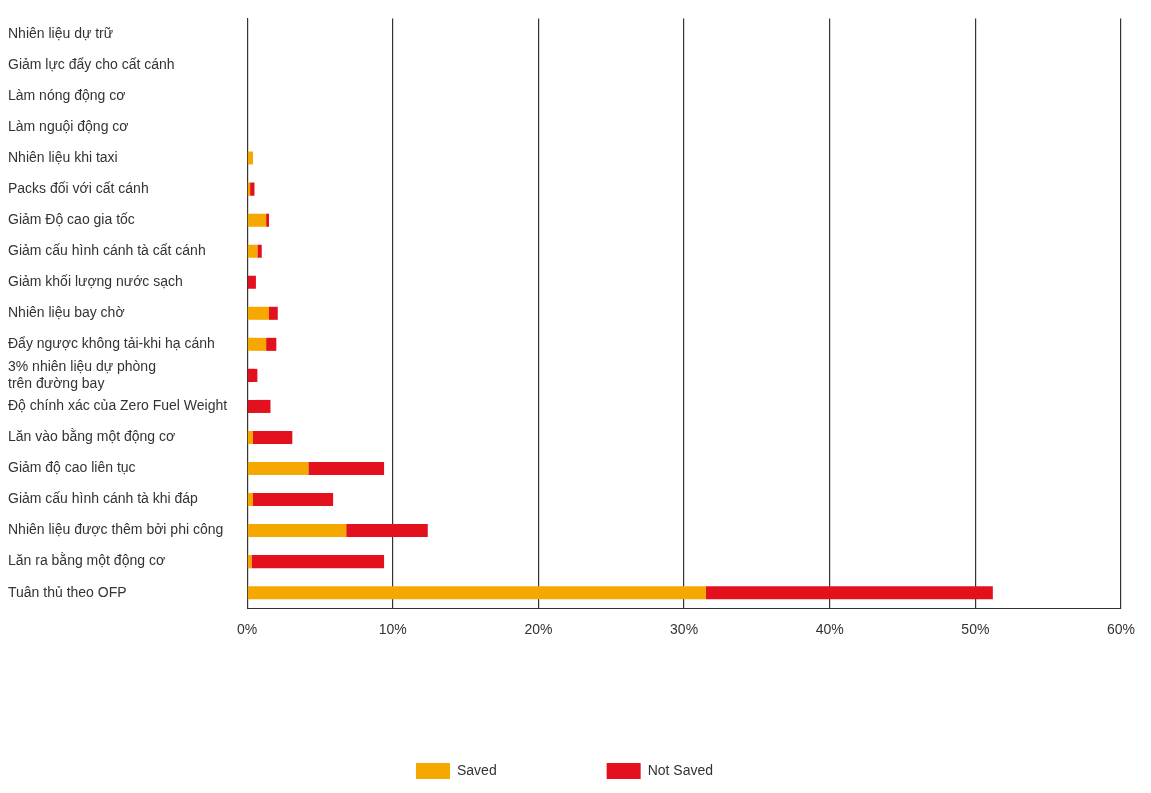 The height and width of the screenshot is (793, 1151). Describe the element at coordinates (103, 498) in the screenshot. I see `y-tick-label: Giảm cấu hình cánh tà khi đáp` at that location.